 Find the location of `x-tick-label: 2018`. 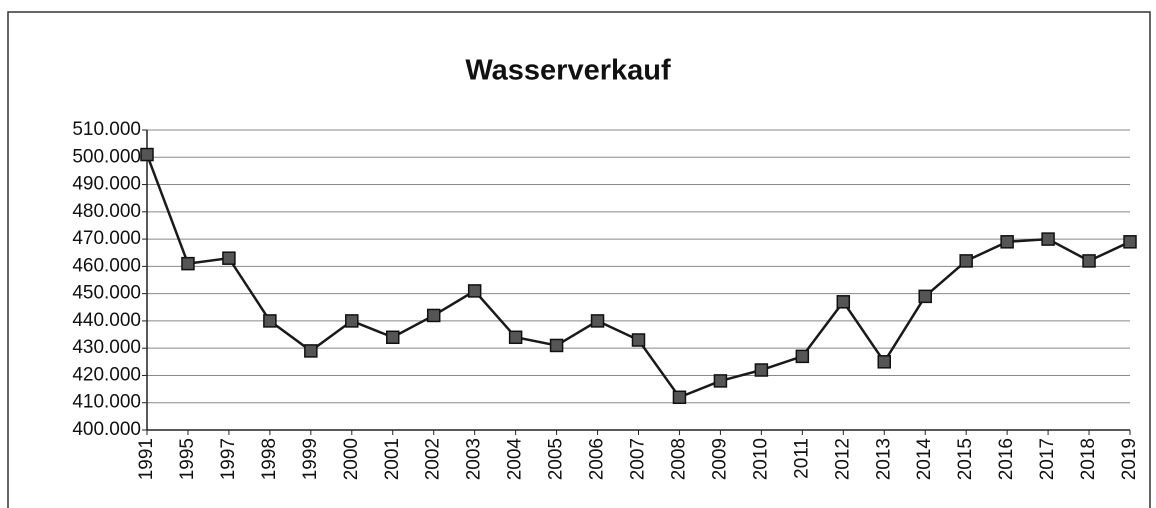

x-tick-label: 2018 is located at coordinates (1088, 459).